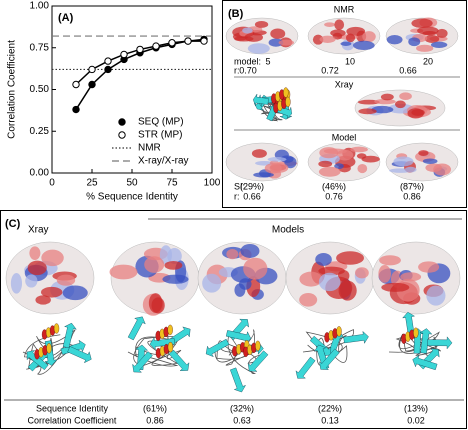 The width and height of the screenshot is (468, 430). Describe the element at coordinates (247, 61) in the screenshot. I see `row-label: model:` at that location.